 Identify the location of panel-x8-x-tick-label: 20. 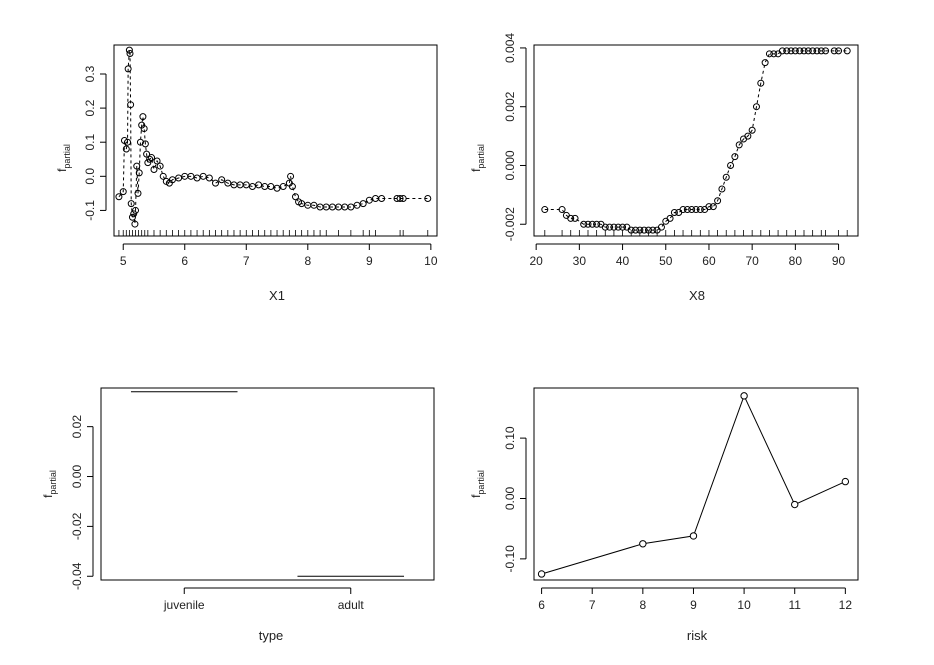
(536, 261).